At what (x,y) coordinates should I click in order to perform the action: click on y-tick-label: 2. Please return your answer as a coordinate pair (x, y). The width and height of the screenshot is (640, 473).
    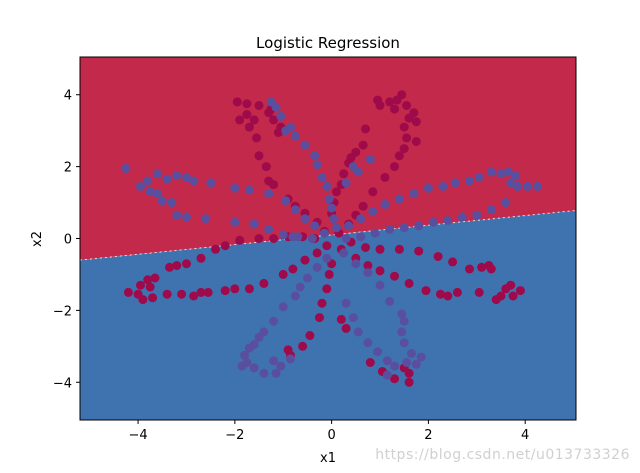
    Looking at the image, I should click on (68, 168).